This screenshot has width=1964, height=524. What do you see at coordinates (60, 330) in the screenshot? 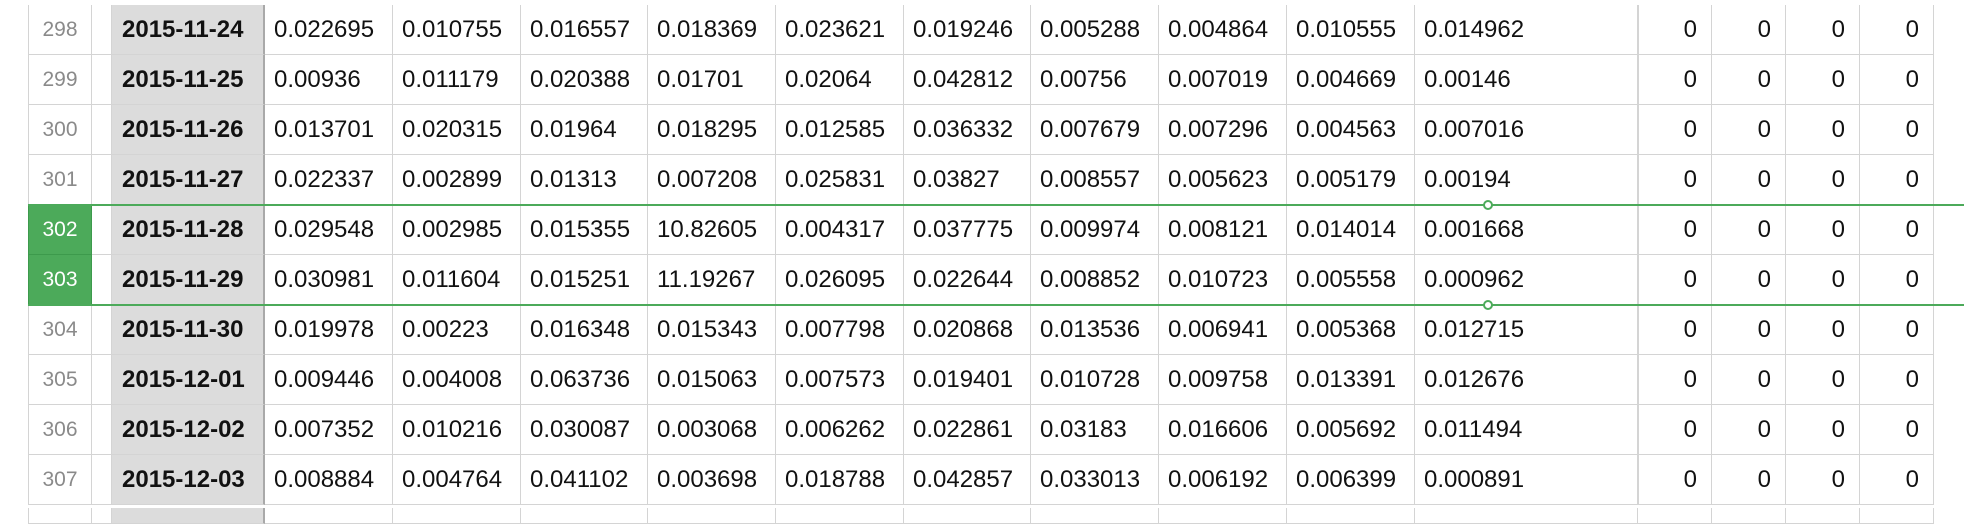
I see `row-header: 304` at bounding box center [60, 330].